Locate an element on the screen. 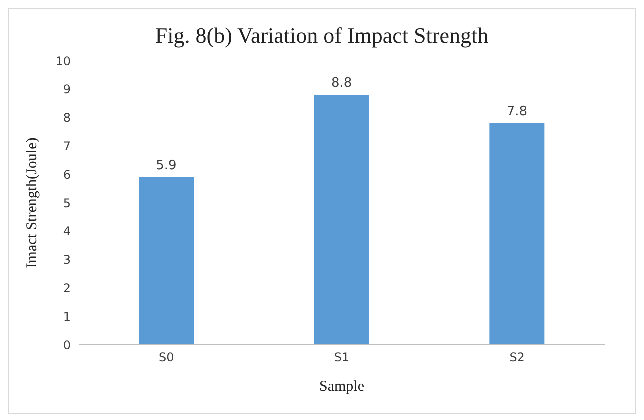 The width and height of the screenshot is (644, 420). y-tick-label: 6 is located at coordinates (67, 175).